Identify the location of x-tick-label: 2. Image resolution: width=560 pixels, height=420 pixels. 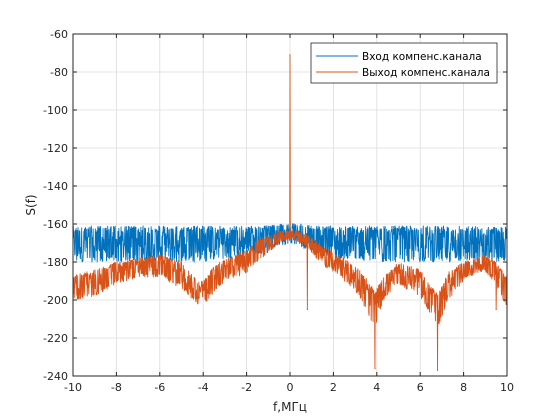
(333, 387).